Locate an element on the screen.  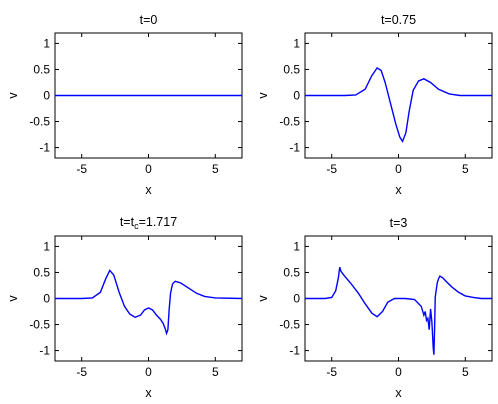
title-tail: =1.717 is located at coordinates (158, 222).